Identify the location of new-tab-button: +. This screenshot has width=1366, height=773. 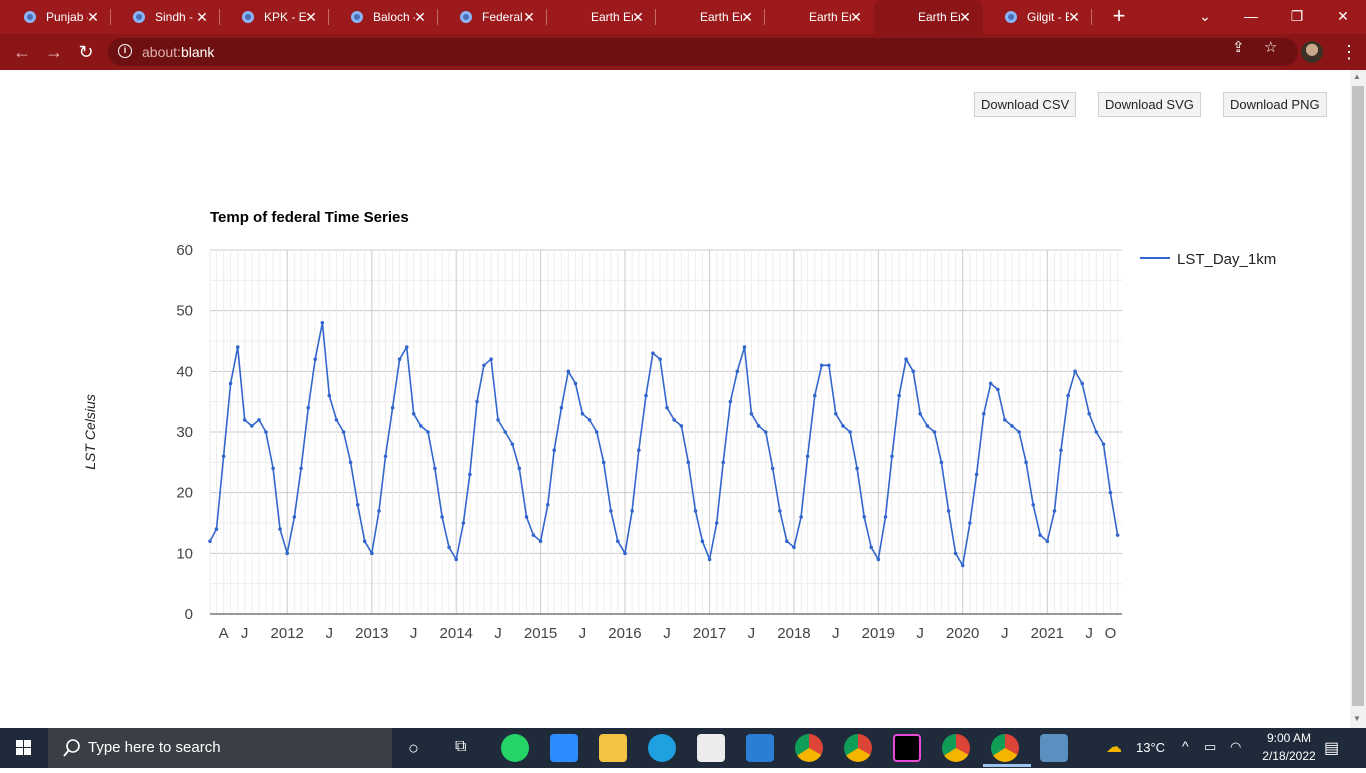
(1119, 15).